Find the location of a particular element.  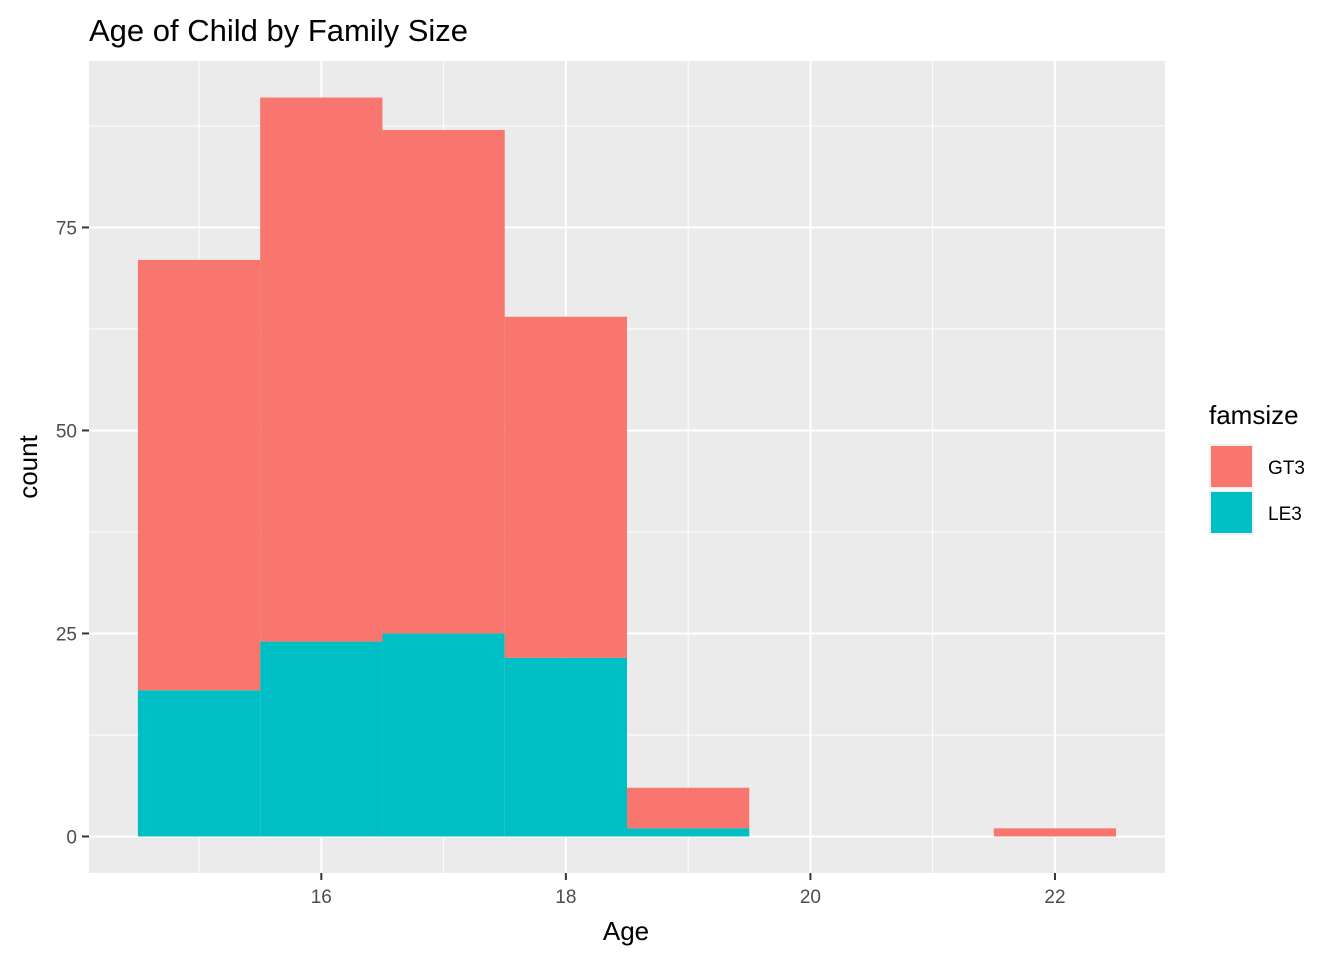

y-axis: 0 25 50 75 is located at coordinates (72, 533).